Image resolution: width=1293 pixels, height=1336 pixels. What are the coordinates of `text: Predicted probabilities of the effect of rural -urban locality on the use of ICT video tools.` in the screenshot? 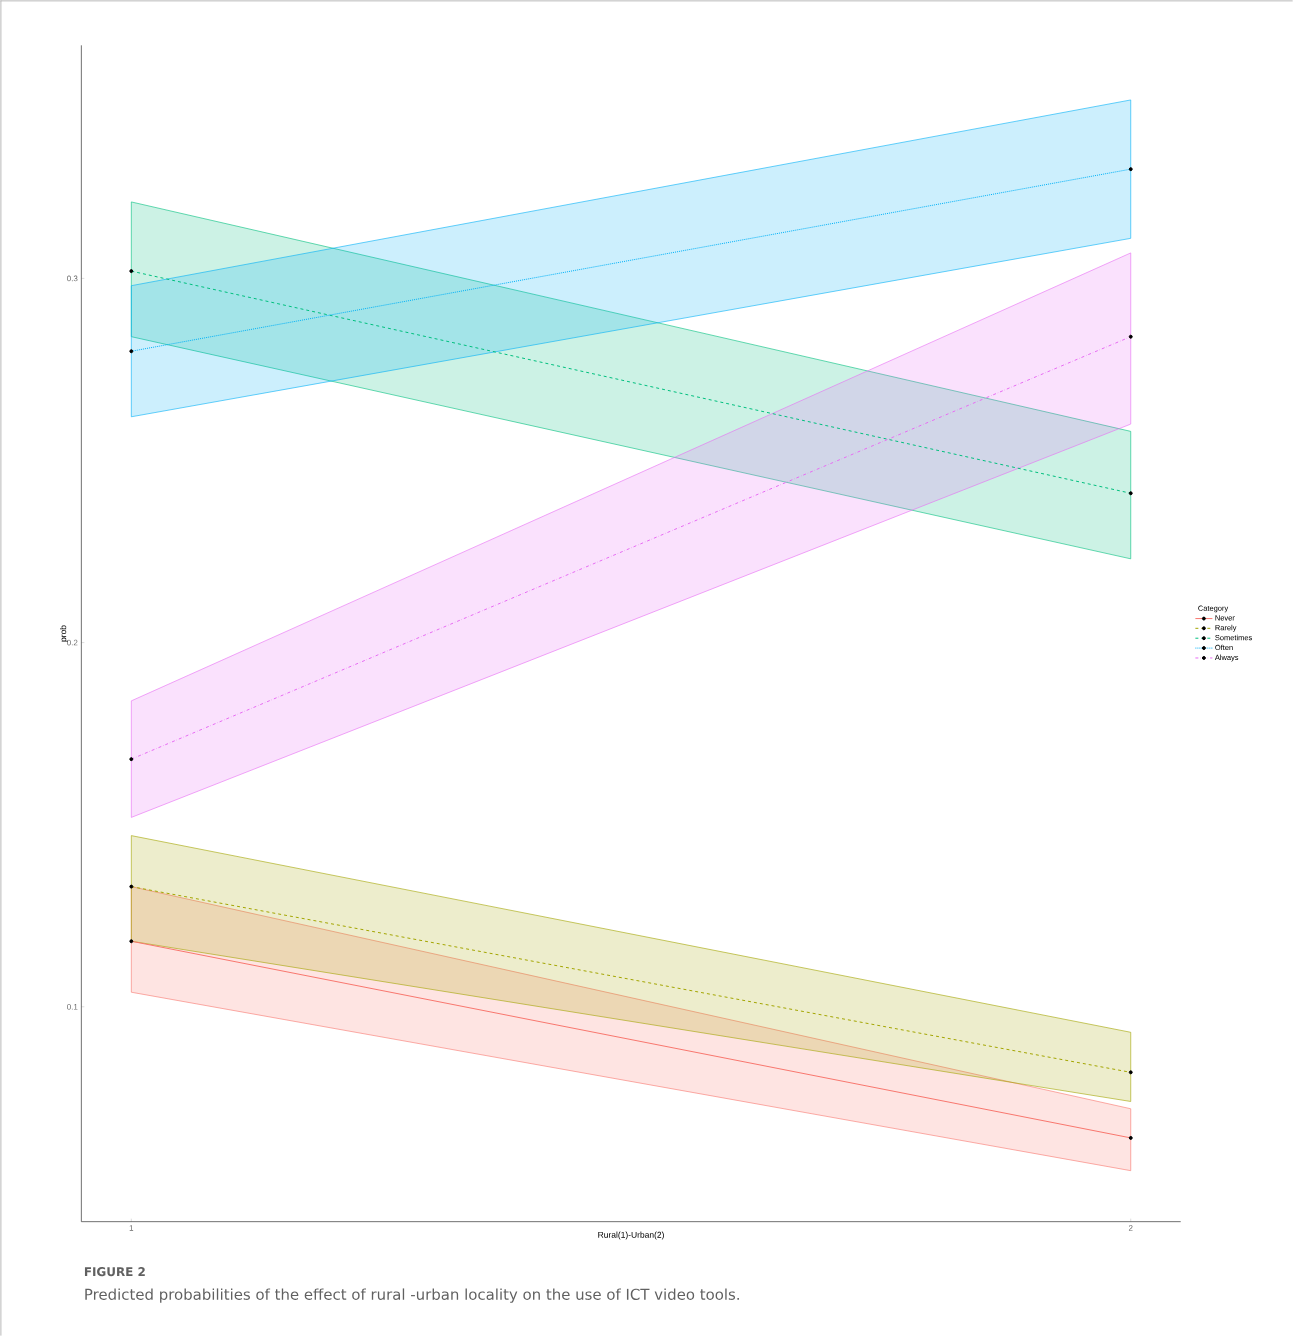 It's located at (412, 1295).